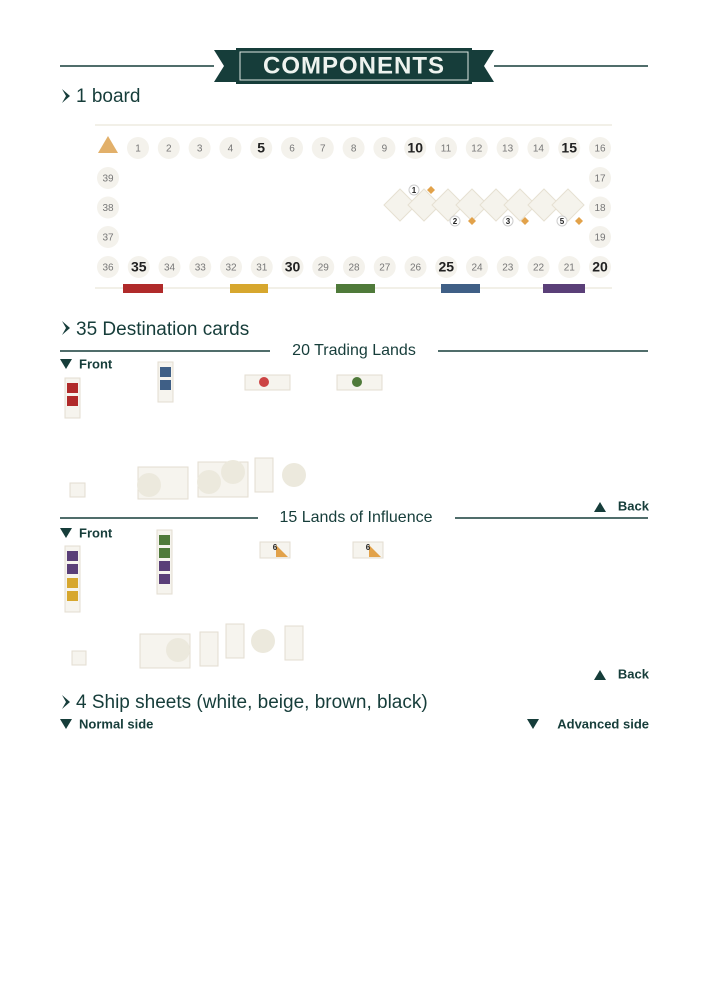  Describe the element at coordinates (355, 517) in the screenshot. I see `group-title: 15 Lands of Influence` at that location.